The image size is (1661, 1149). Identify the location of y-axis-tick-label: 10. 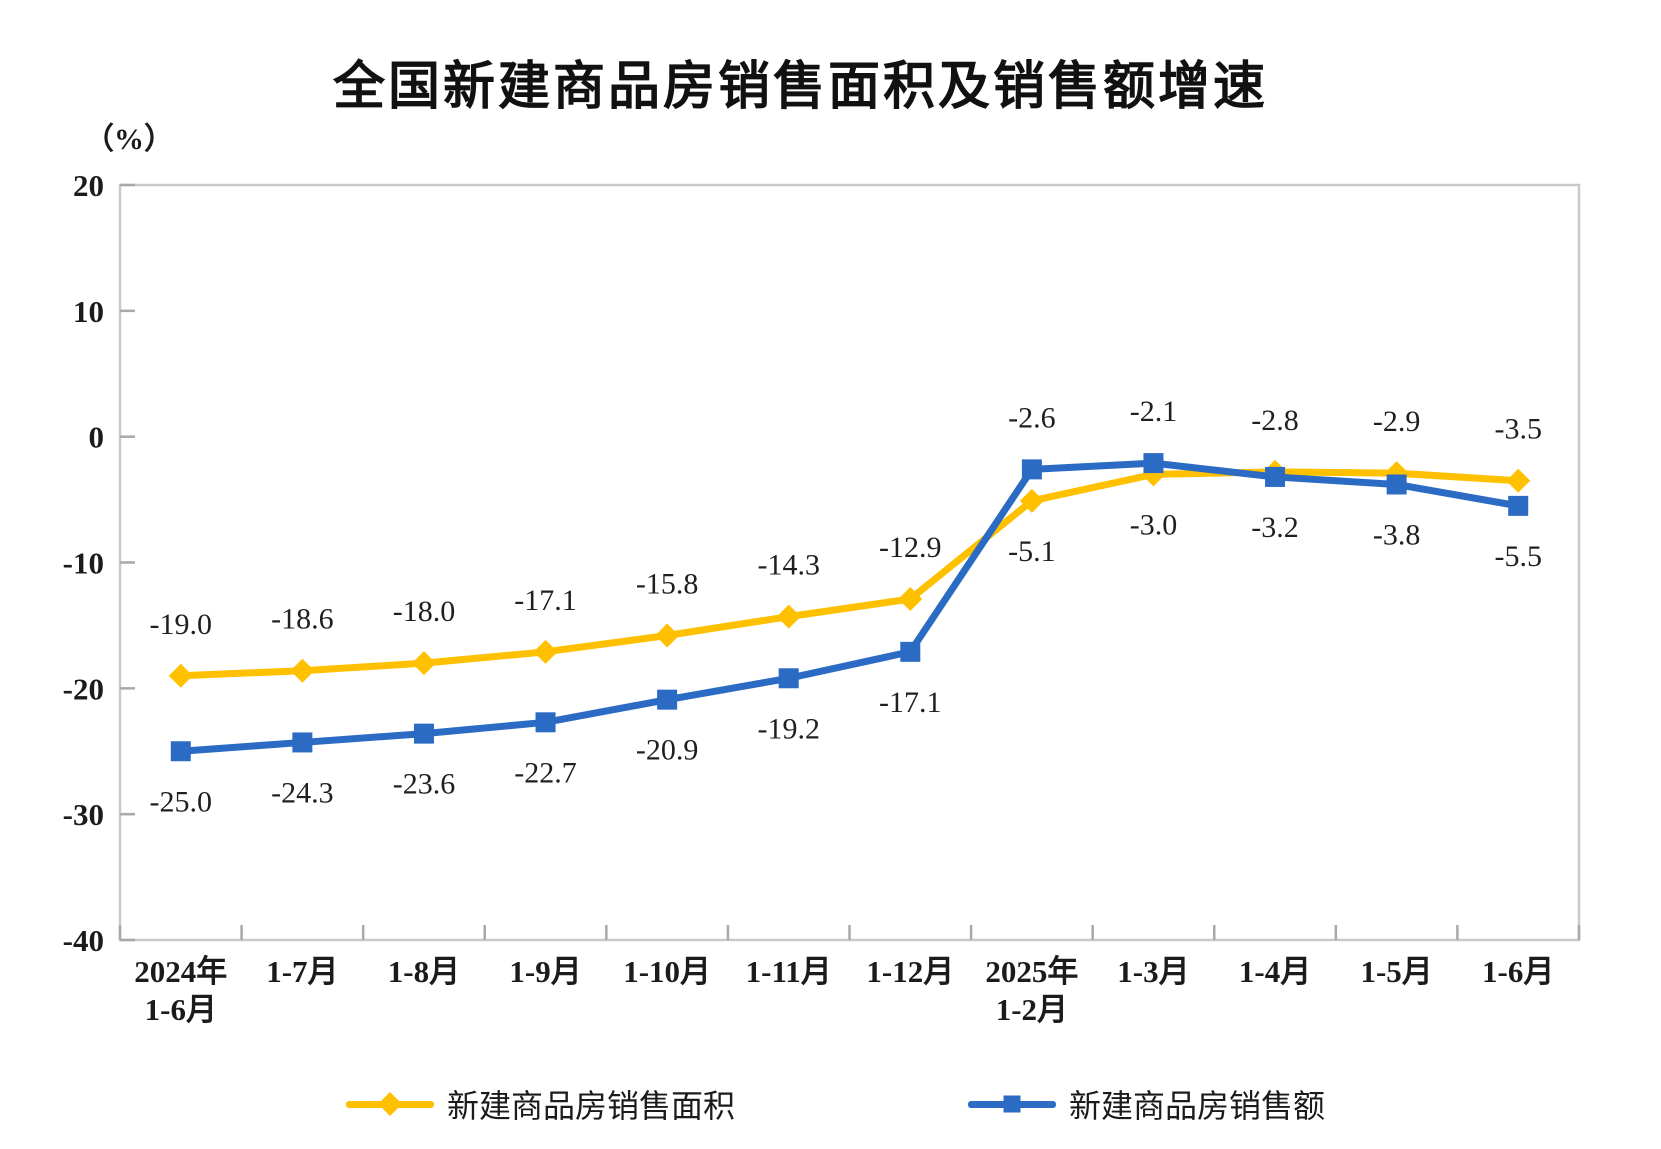
(88, 311).